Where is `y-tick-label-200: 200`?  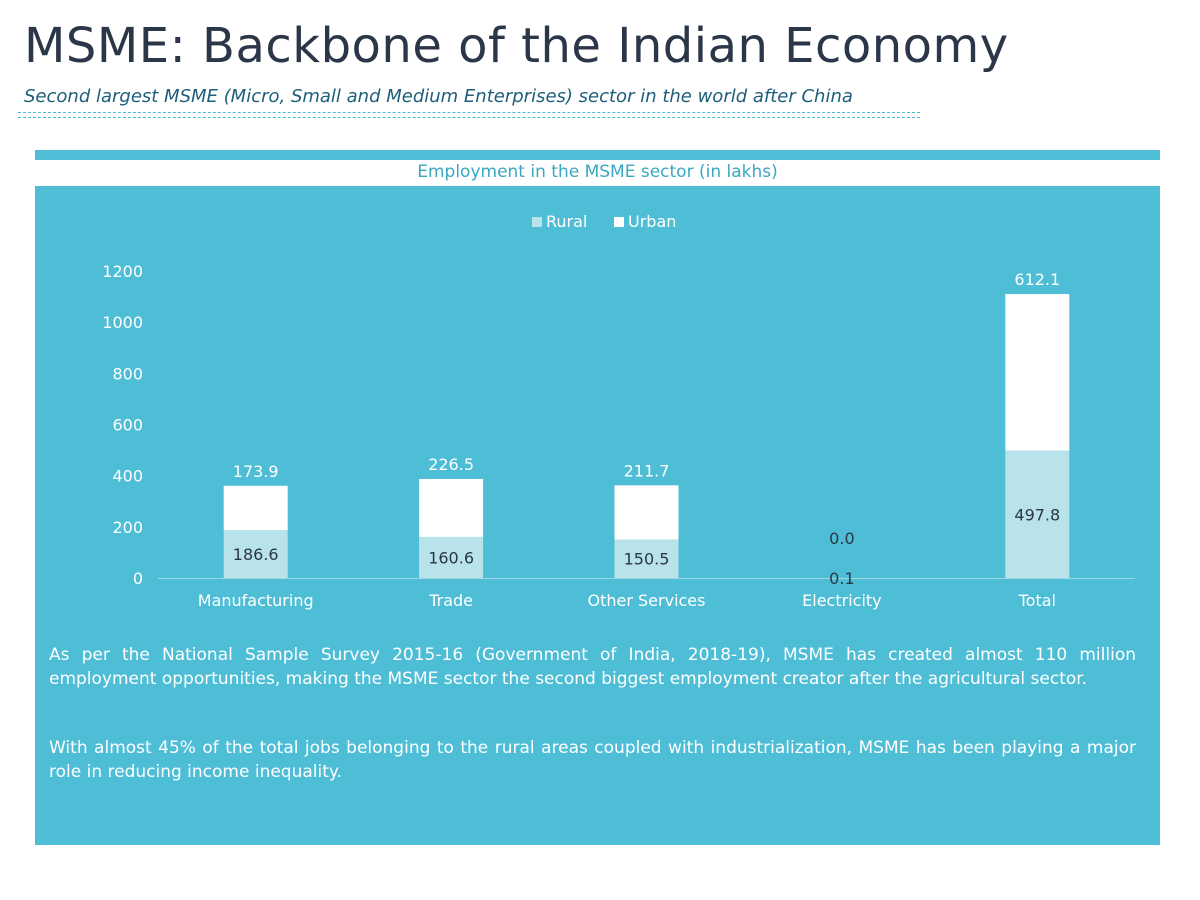
y-tick-label-200: 200 is located at coordinates (127, 527).